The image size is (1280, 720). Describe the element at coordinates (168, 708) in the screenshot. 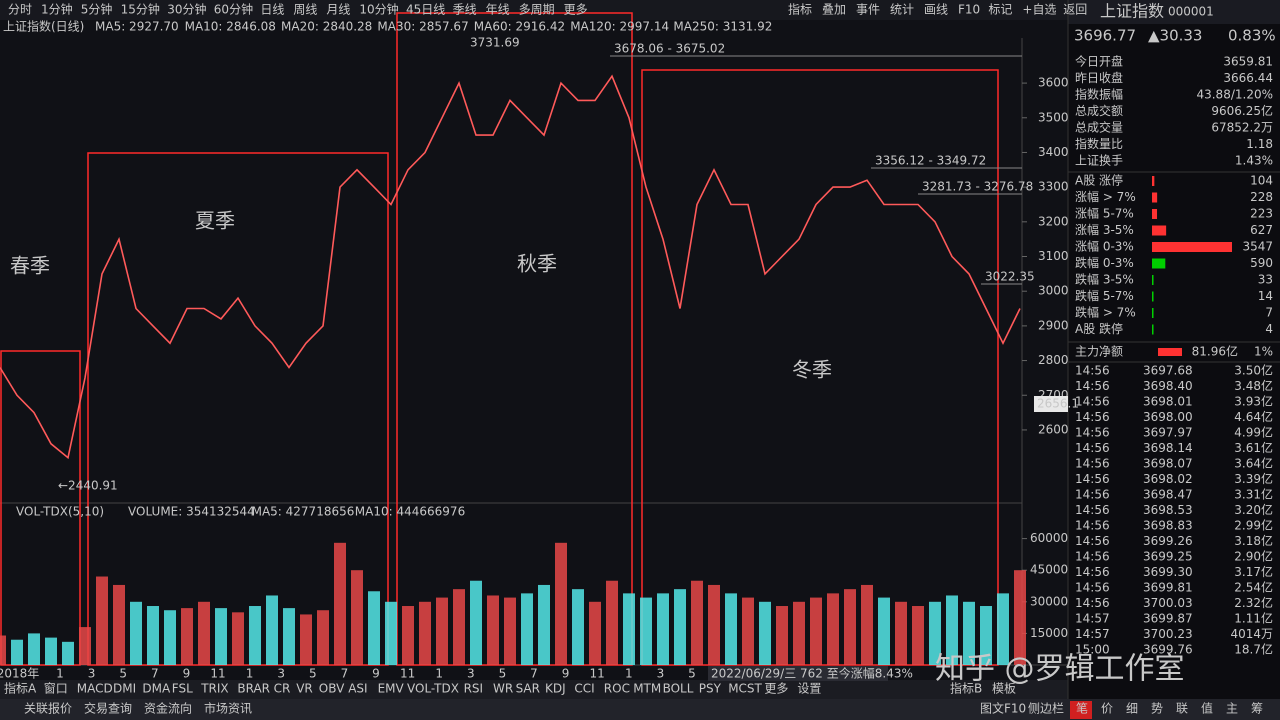

I see `status-link: 资金流向` at that location.